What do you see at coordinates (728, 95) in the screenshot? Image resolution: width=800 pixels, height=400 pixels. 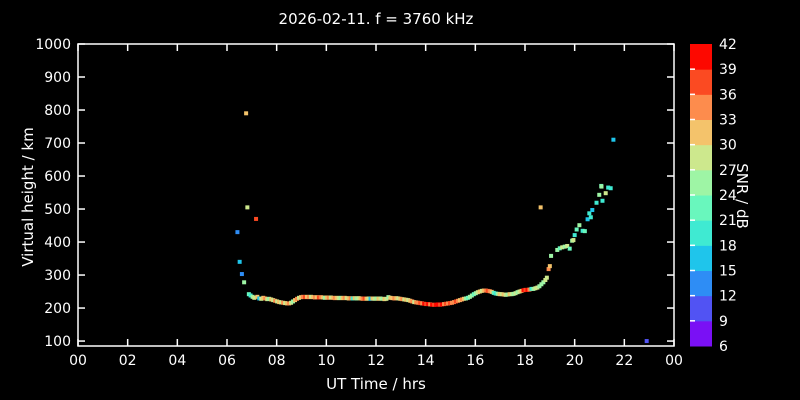 I see `colorbar-tick-label: 36` at bounding box center [728, 95].